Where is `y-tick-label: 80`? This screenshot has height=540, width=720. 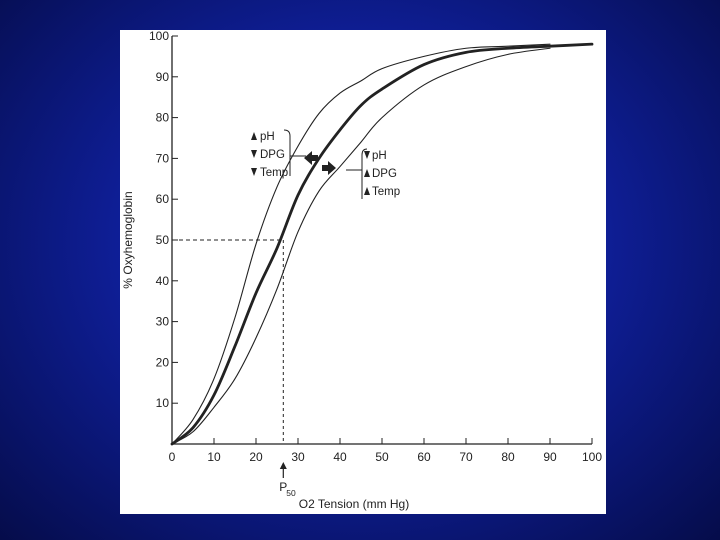 y-tick-label: 80 is located at coordinates (163, 118).